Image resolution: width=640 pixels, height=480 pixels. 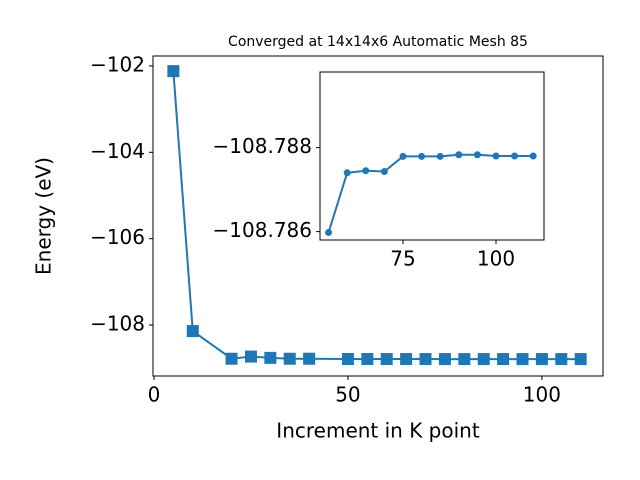 I want to click on y-tick-label: −102, so click(x=117, y=64).